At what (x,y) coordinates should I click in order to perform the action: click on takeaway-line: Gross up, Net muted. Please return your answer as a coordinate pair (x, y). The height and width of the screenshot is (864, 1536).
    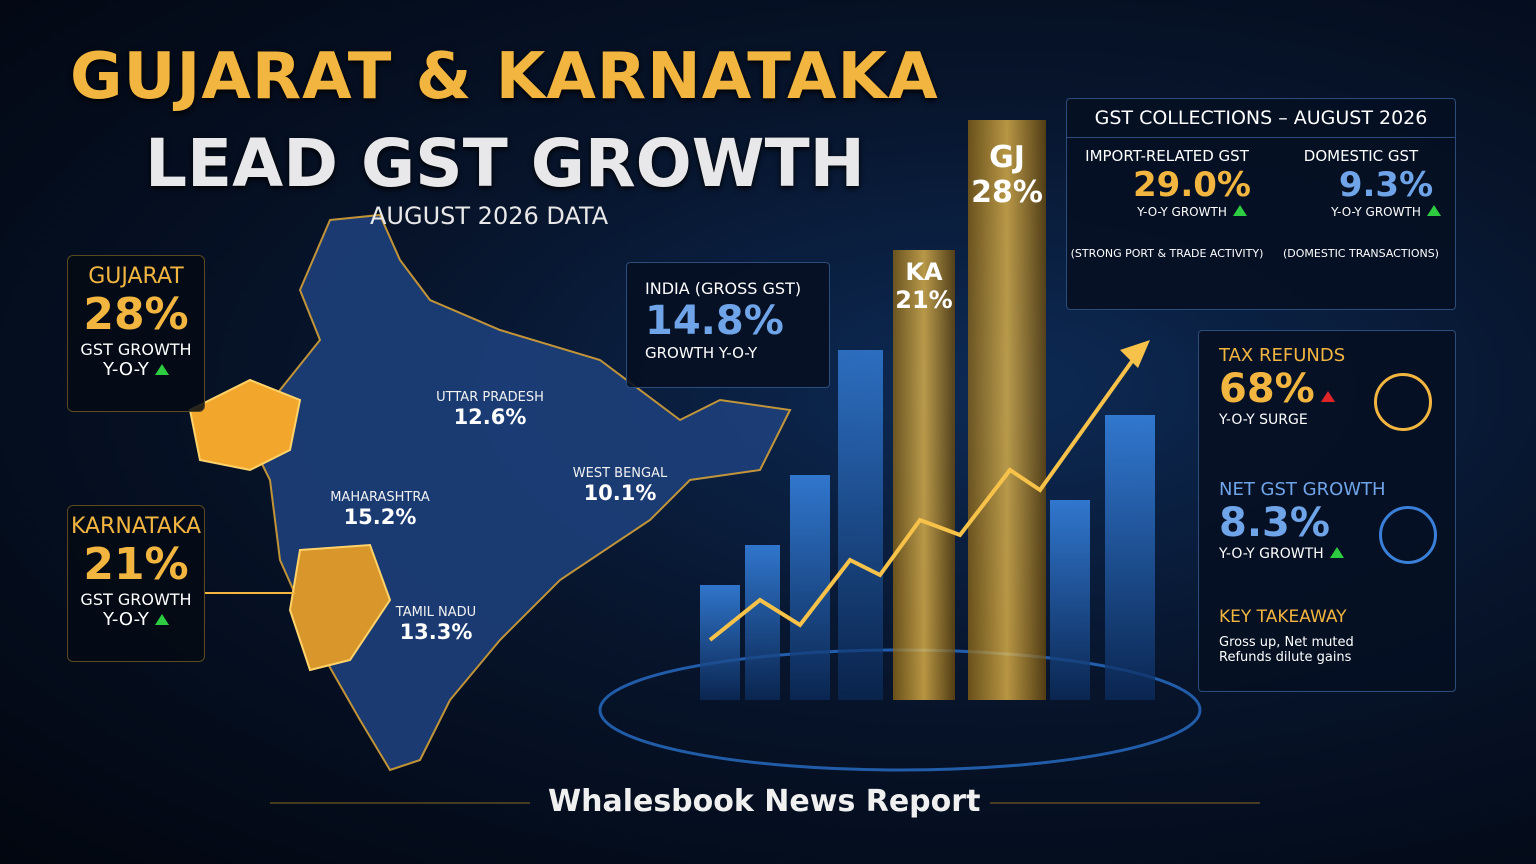
    Looking at the image, I should click on (1286, 642).